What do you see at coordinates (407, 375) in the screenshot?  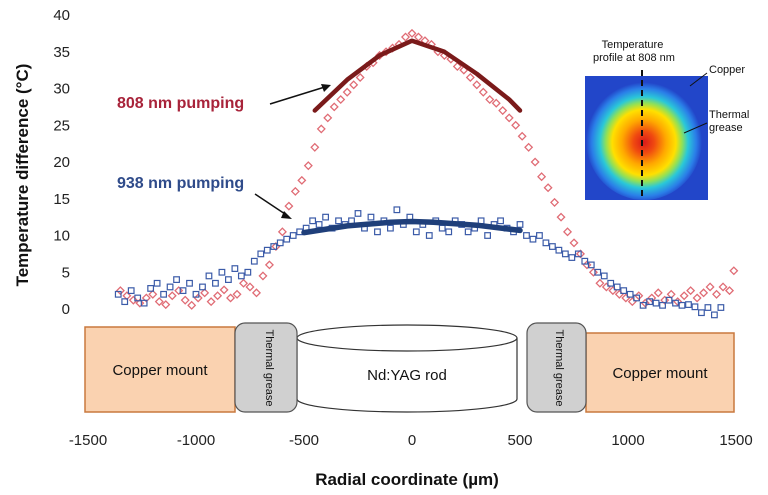 I see `rod-label: Nd:YAG rod` at bounding box center [407, 375].